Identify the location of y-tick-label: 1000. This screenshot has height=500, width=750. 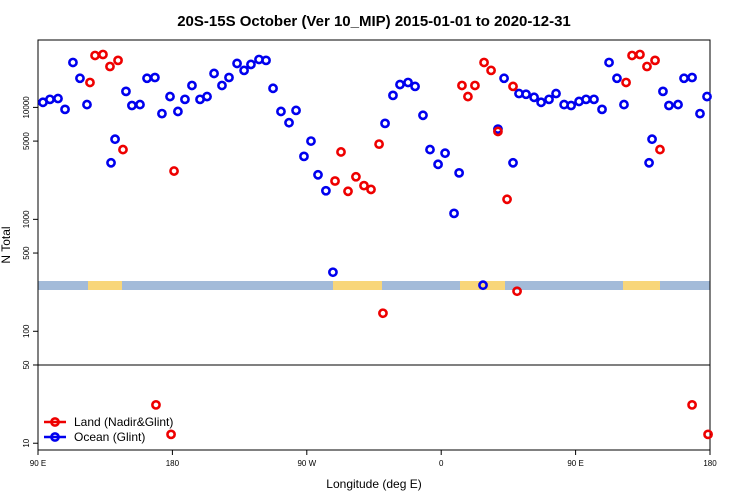
(26, 219).